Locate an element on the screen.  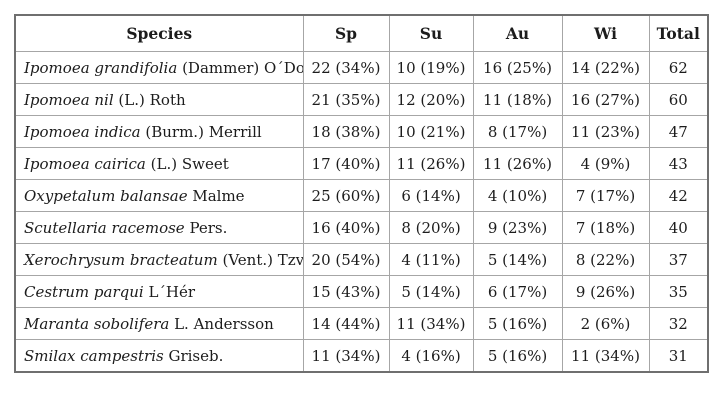
winter-cell: 14 (22%) is located at coordinates (605, 67).